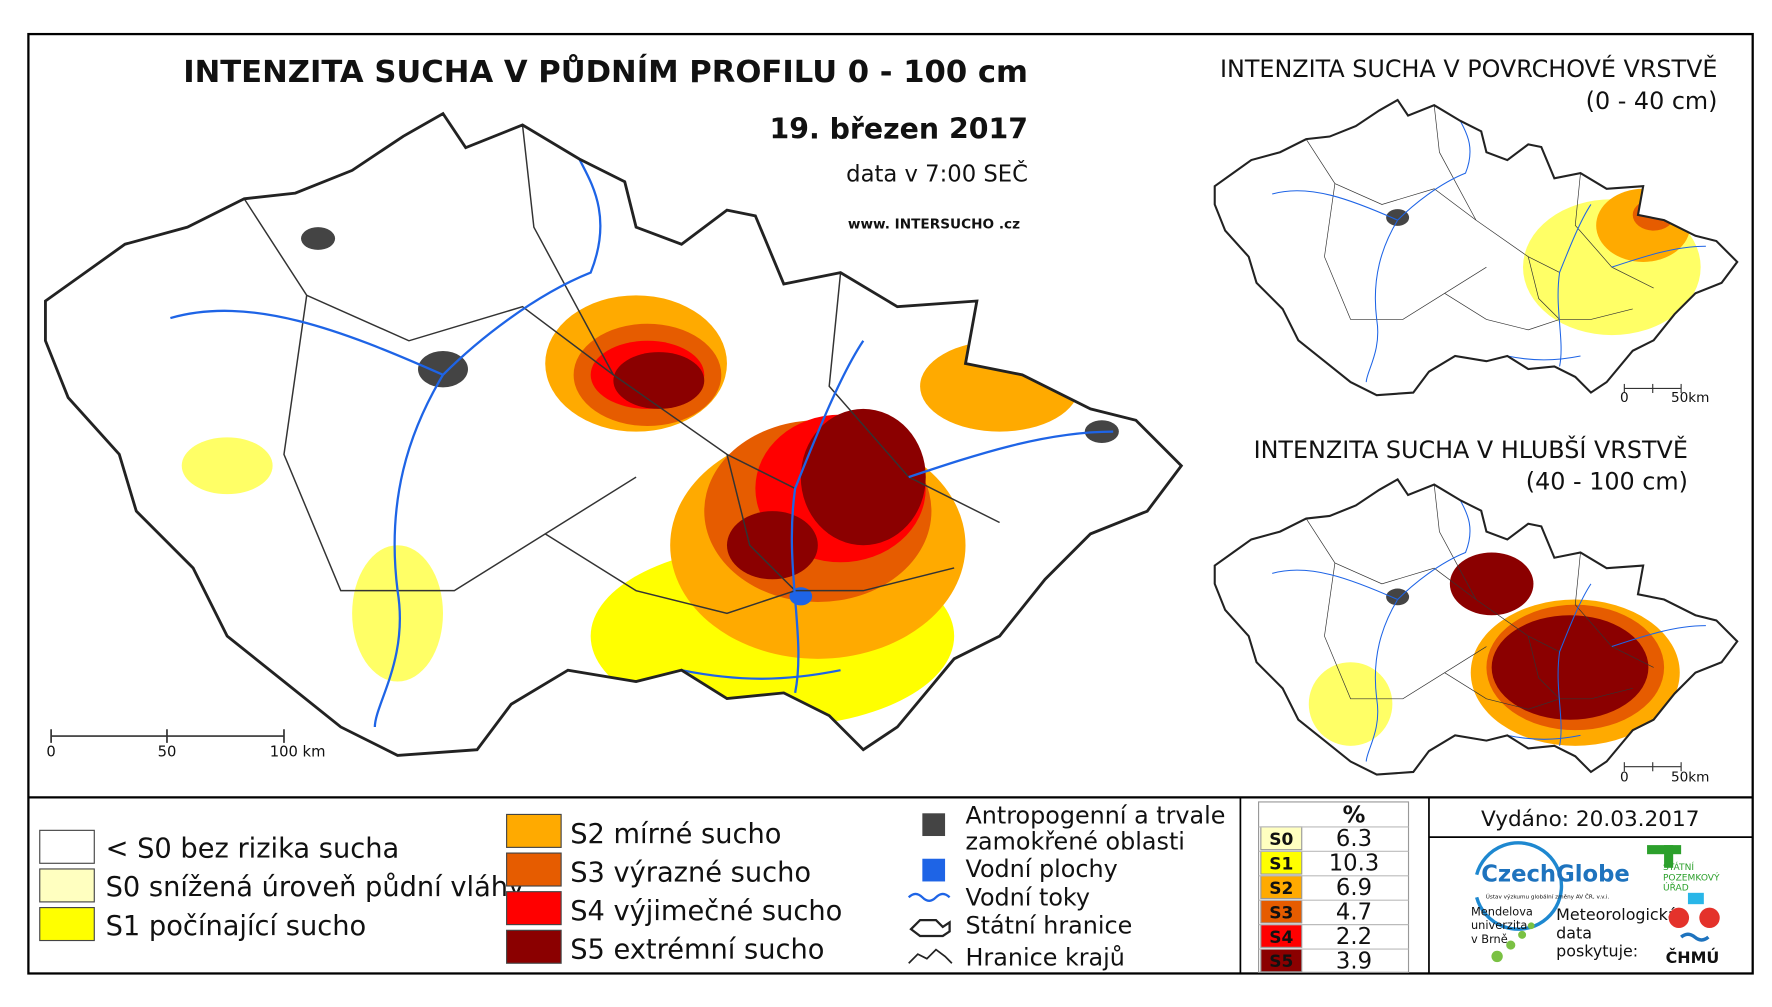  What do you see at coordinates (934, 224) in the screenshot?
I see `website: www. INTERSUCHO .cz` at bounding box center [934, 224].